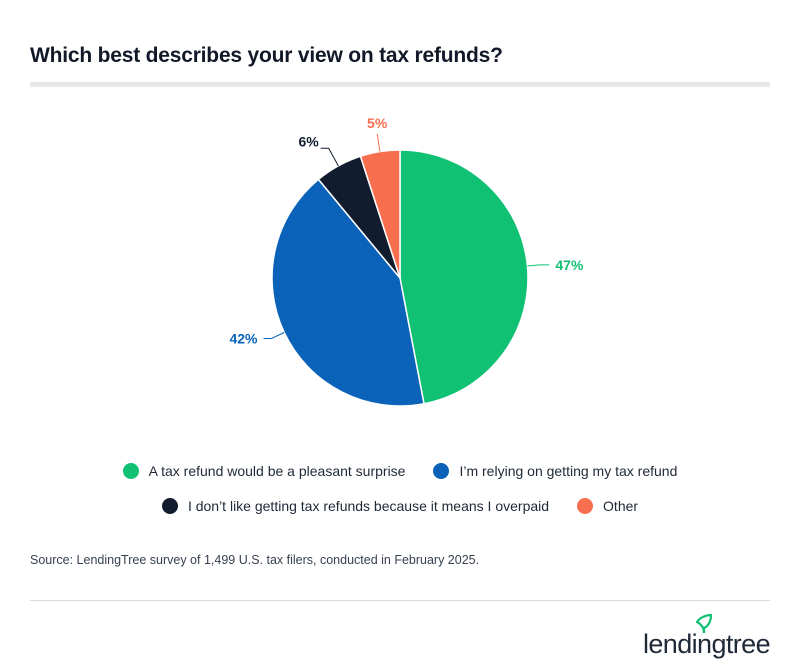  Describe the element at coordinates (585, 506) in the screenshot. I see `legend-swatch-other` at that location.